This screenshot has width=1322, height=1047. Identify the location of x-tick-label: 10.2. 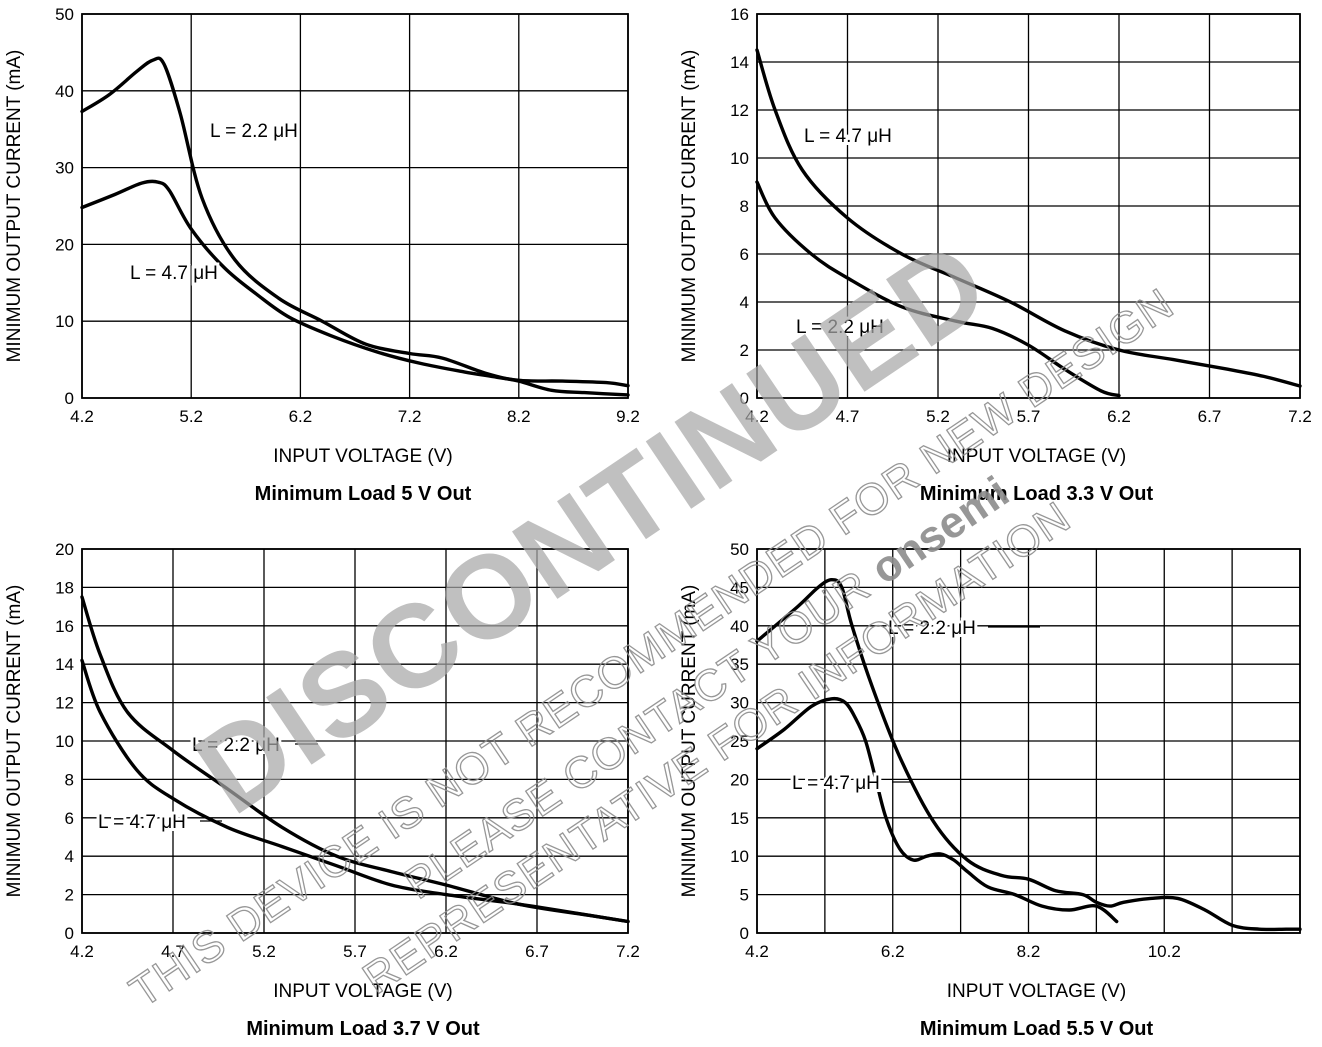
(1164, 951).